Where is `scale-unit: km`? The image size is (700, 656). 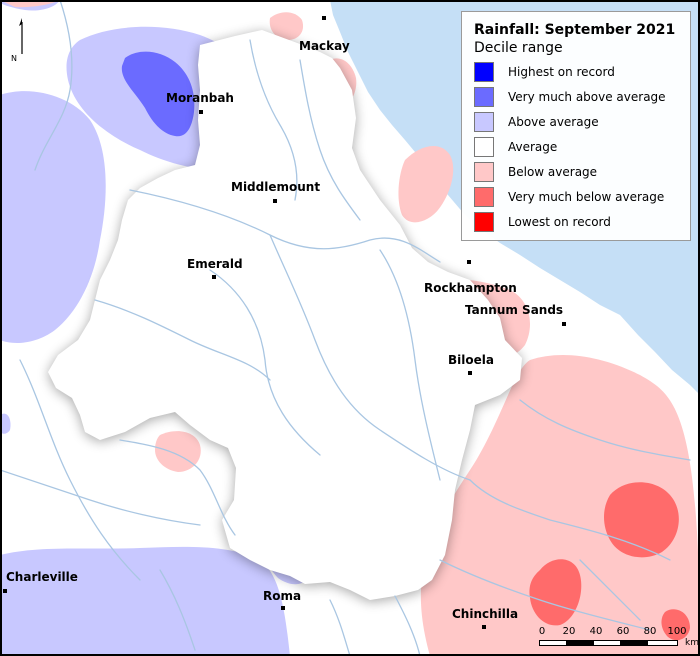 scale-unit: km is located at coordinates (692, 643).